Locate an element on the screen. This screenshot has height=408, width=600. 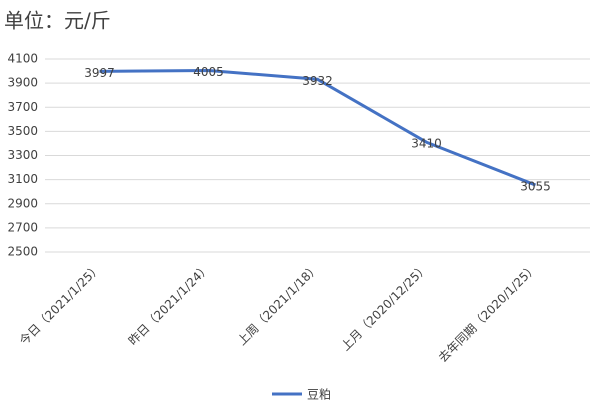
chart-title: 单位：元/斤 is located at coordinates (57, 21).